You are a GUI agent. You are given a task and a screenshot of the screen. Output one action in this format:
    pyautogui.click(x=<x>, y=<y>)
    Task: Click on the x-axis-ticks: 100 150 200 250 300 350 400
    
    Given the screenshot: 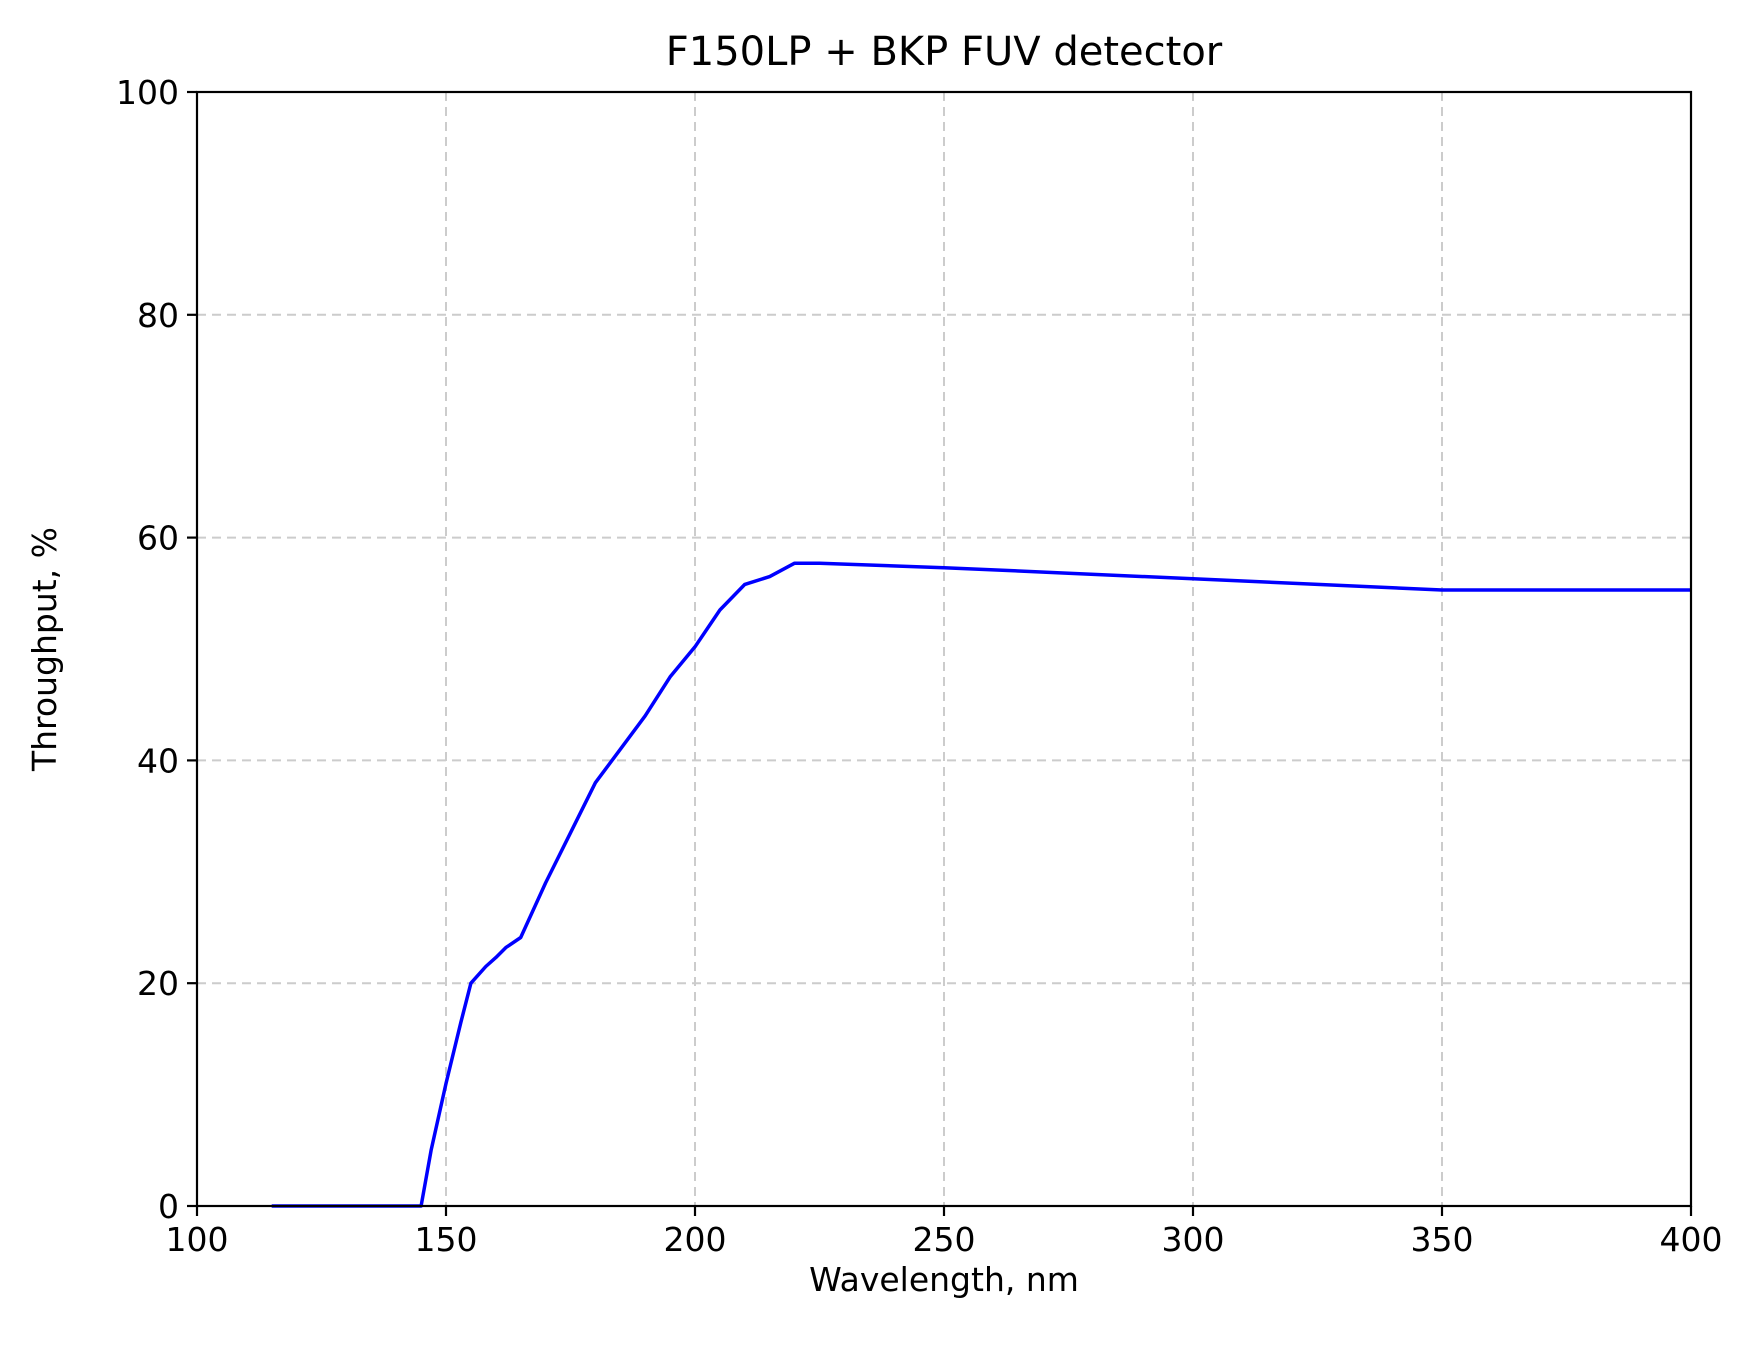 What is the action you would take?
    pyautogui.click(x=944, y=1232)
    